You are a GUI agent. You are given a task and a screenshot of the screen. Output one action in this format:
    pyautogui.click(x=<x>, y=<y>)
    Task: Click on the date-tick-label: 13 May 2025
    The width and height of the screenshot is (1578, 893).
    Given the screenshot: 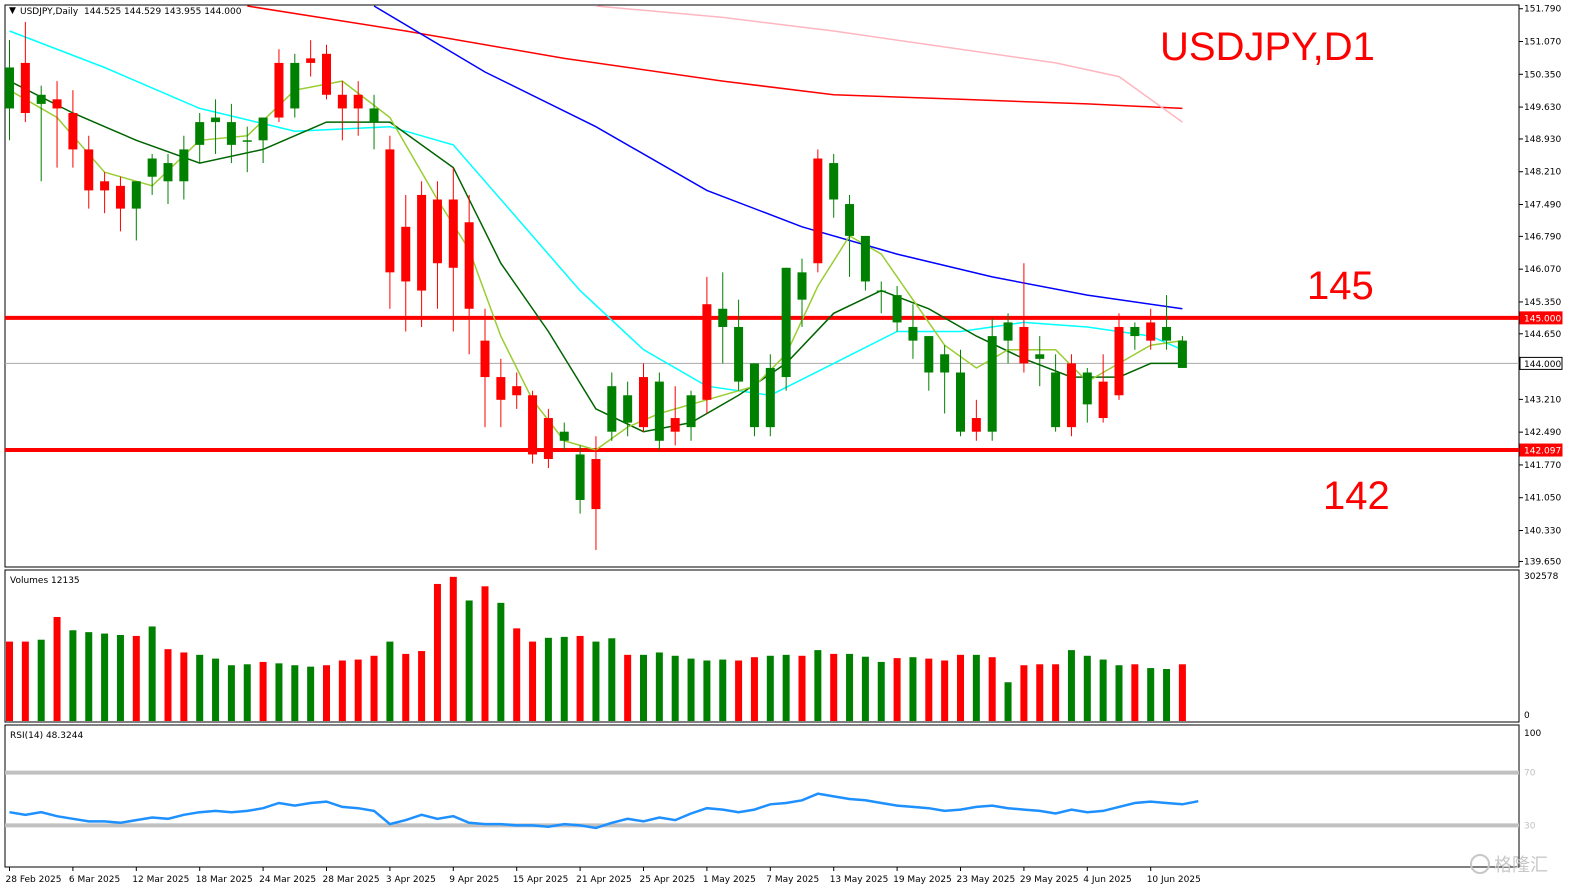 What is the action you would take?
    pyautogui.click(x=859, y=880)
    